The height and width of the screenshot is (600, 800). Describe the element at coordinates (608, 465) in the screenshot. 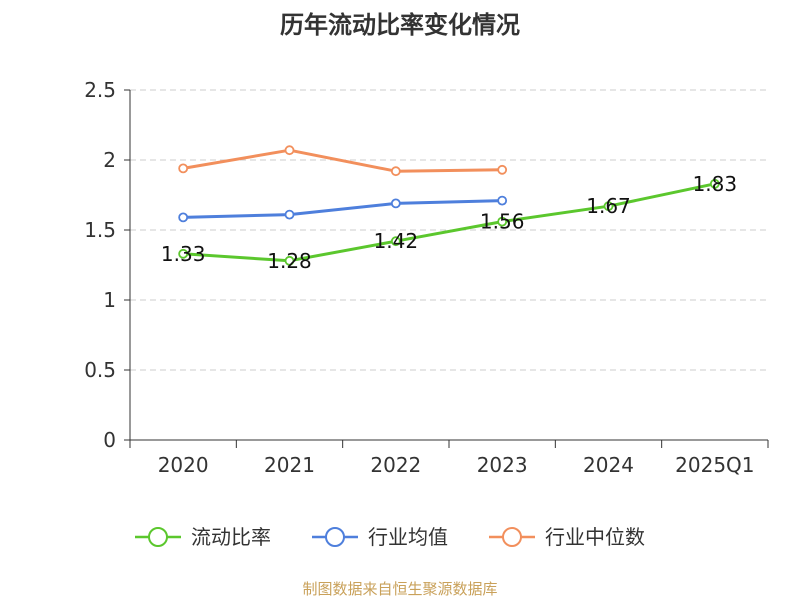

I see `x-tick-label: 2024` at that location.